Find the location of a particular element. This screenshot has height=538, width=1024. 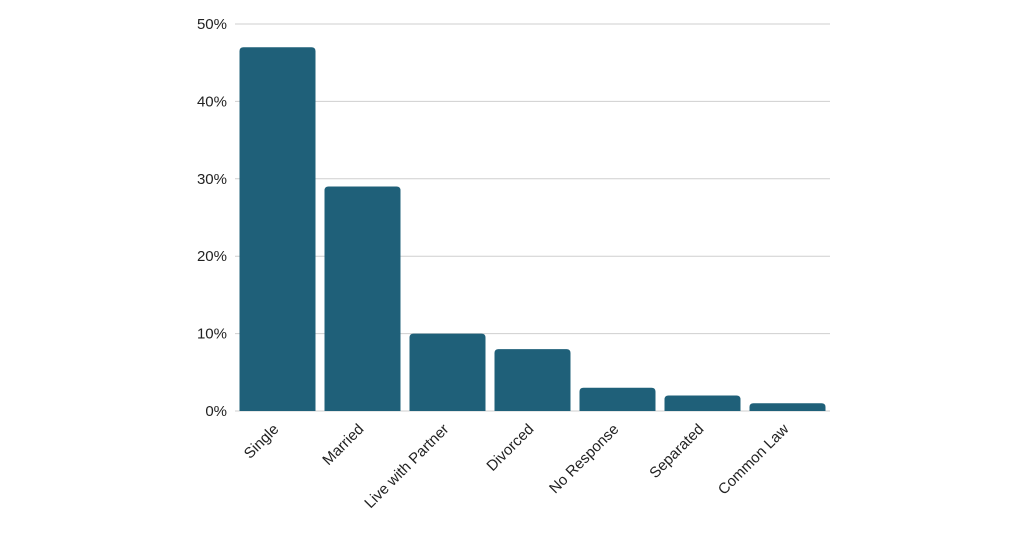

y-tick-label: 20% is located at coordinates (212, 256).